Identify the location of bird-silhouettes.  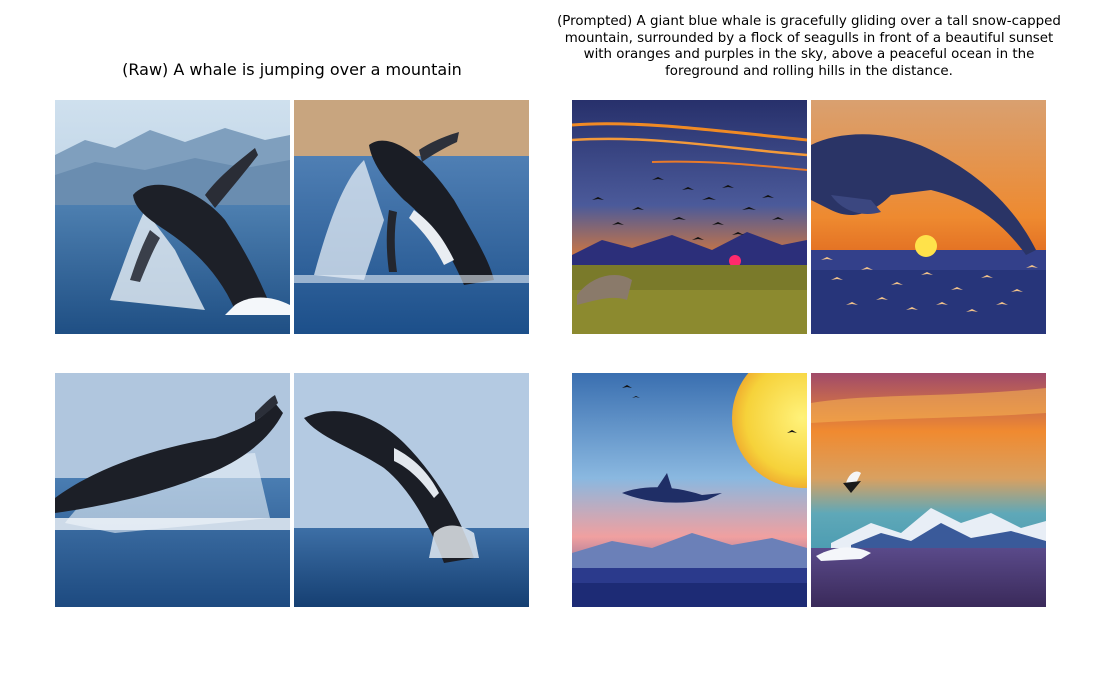
(709, 409).